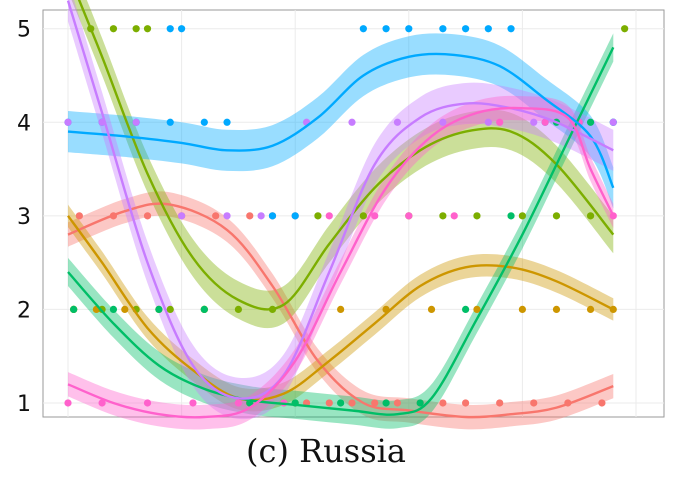 This screenshot has height=486, width=674. Describe the element at coordinates (24, 30) in the screenshot. I see `y-tick-label: 5` at that location.